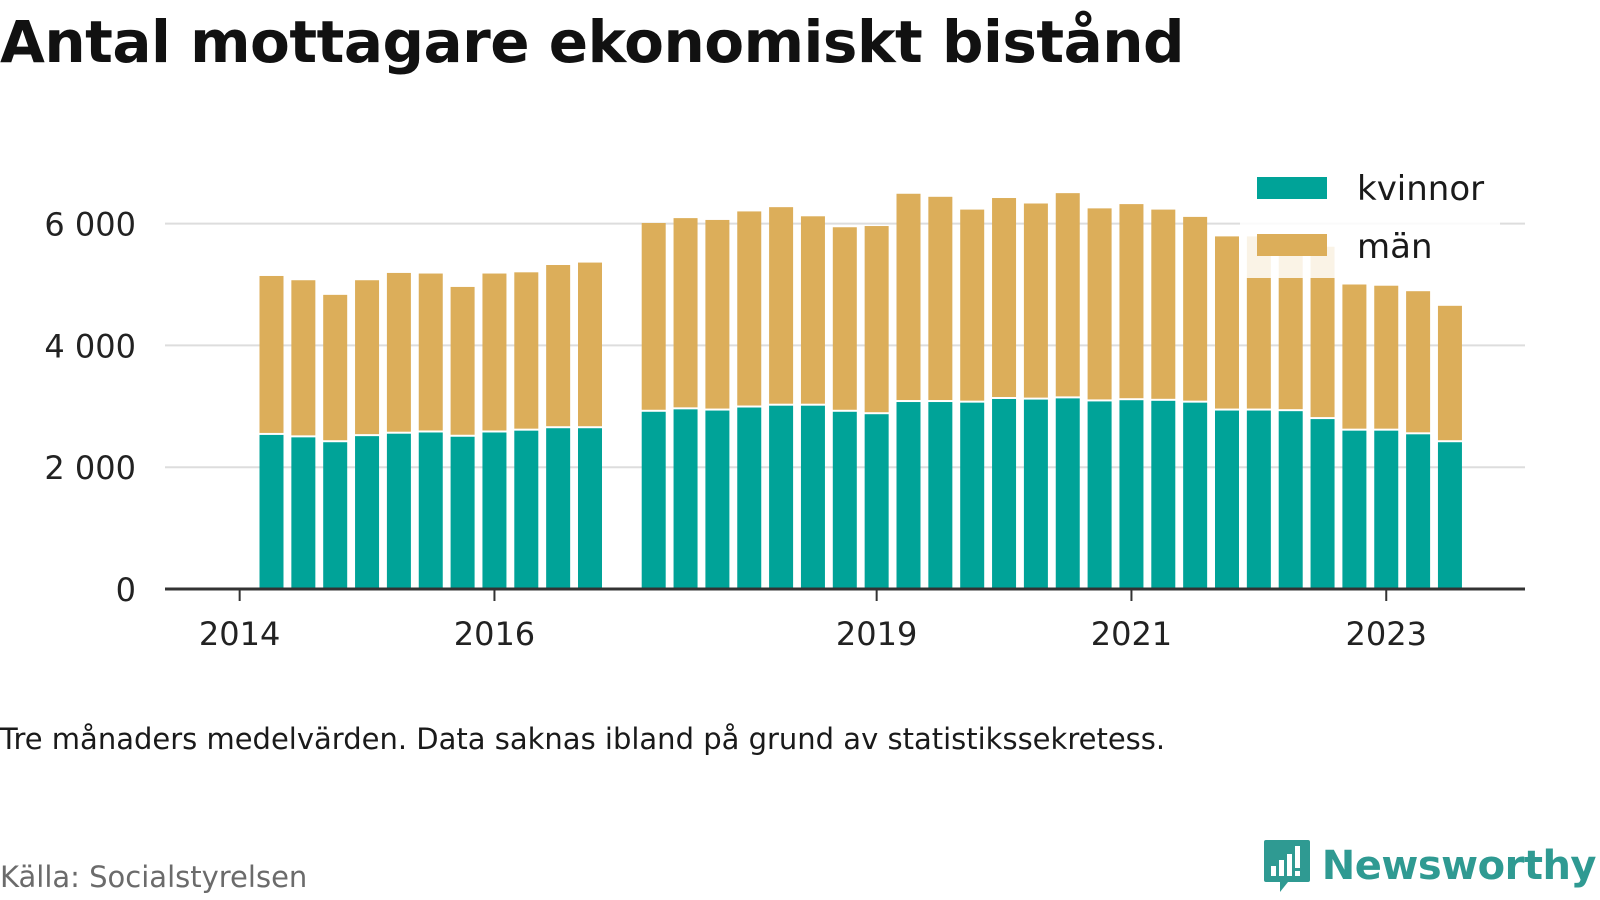 The height and width of the screenshot is (900, 1600). Describe the element at coordinates (1370, 219) in the screenshot. I see `legend: kvinnor män` at that location.